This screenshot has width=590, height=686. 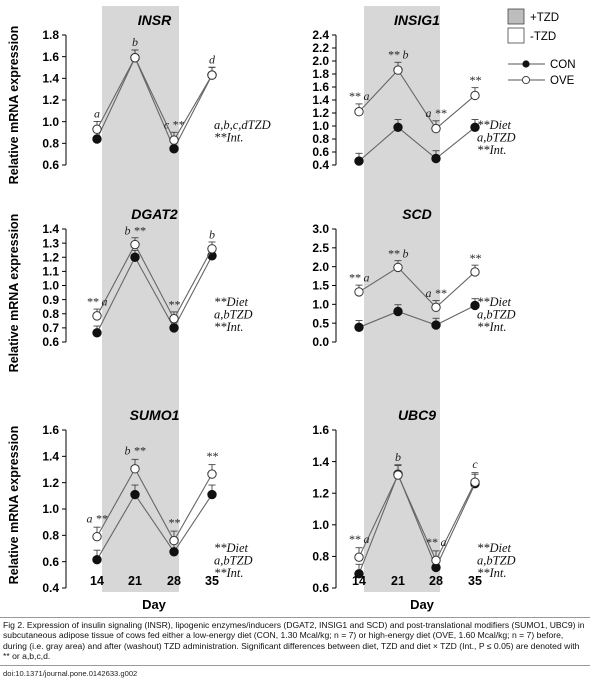 I want to click on chart-title: SCD, so click(x=417, y=214).